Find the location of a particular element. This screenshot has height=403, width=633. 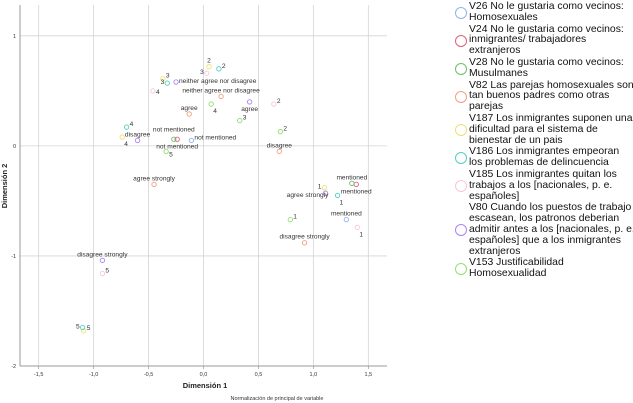

y-tick-label: -1 is located at coordinates (13, 257).